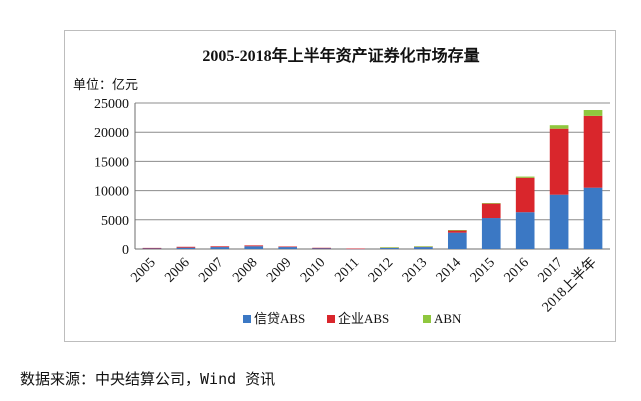  Describe the element at coordinates (279, 270) in the screenshot. I see `x-tick-label: 2009` at that location.